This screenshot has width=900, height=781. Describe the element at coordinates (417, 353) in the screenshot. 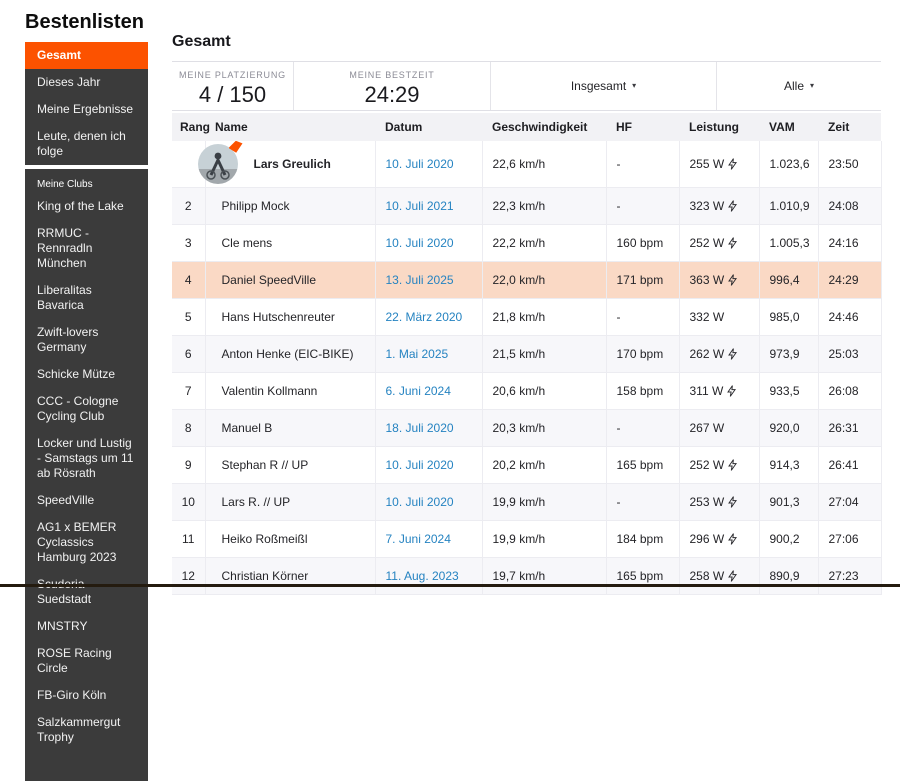

I see `activity-date-link: 1. Mai 2025` at that location.